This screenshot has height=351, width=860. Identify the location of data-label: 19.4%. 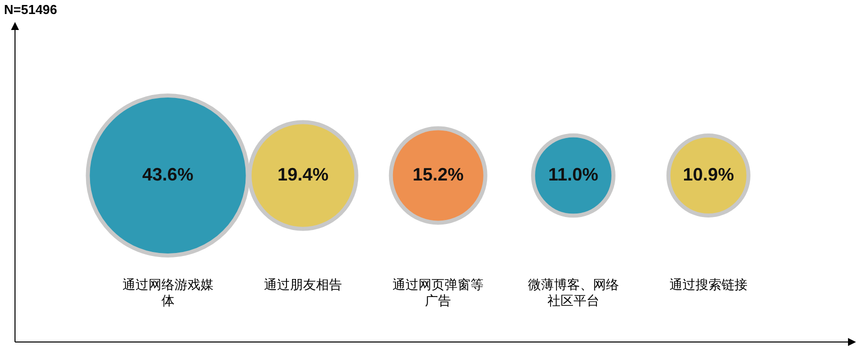
(302, 174).